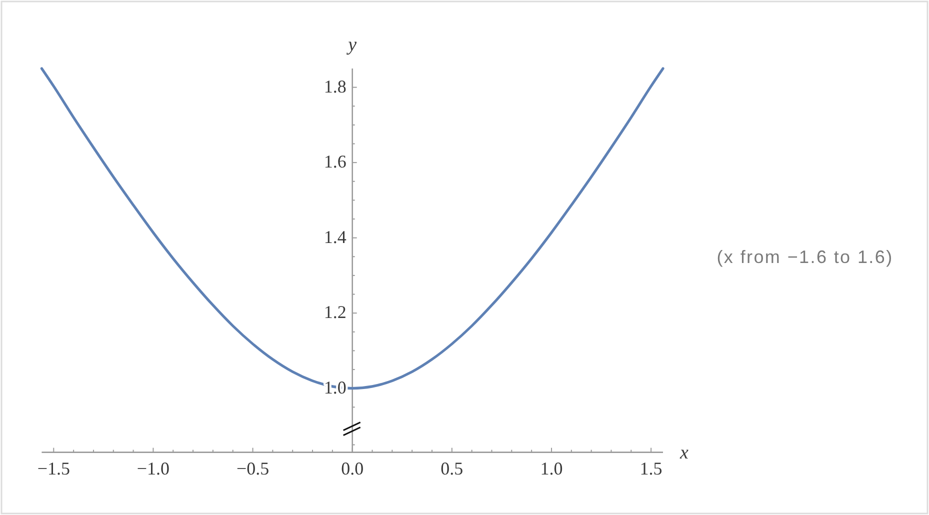  I want to click on y-axis-title: y, so click(352, 45).